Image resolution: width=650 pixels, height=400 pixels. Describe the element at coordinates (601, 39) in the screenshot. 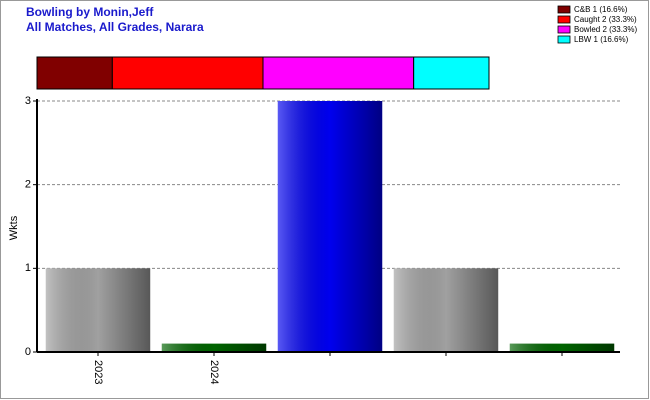

I see `legend-label: LBW 1 (16.6%)` at that location.